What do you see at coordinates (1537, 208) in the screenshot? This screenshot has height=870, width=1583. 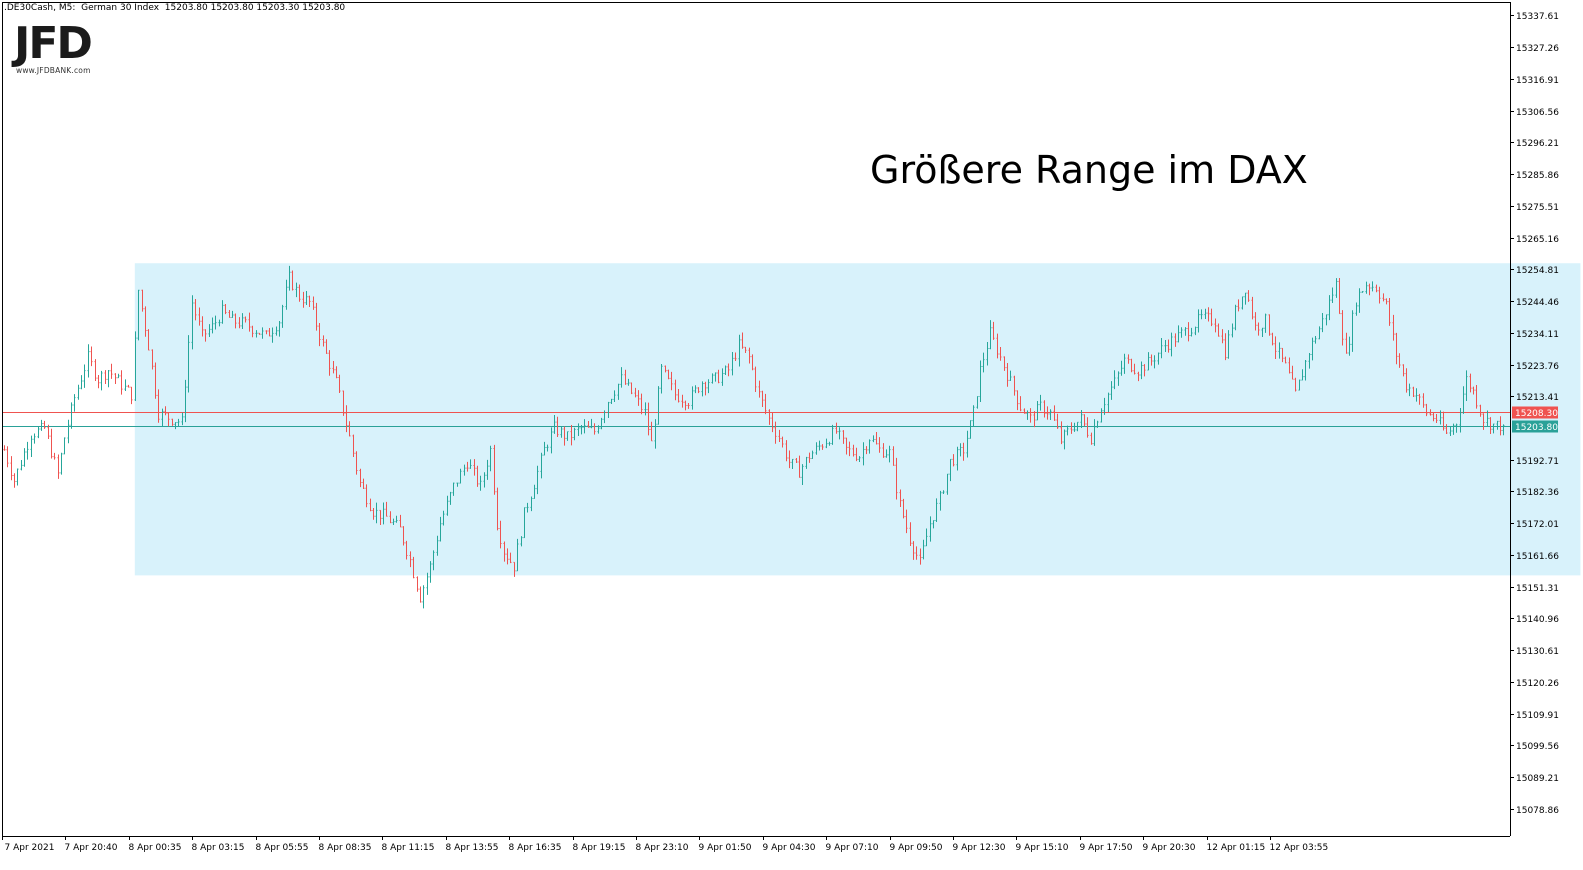 I see `y-tick-label: 15275.51` at bounding box center [1537, 208].